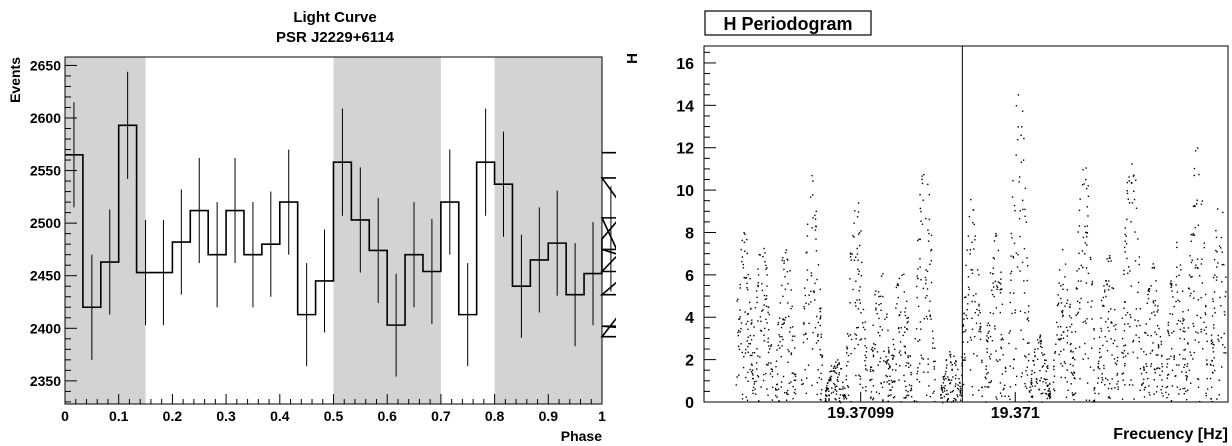 The width and height of the screenshot is (1232, 446). What do you see at coordinates (45, 328) in the screenshot?
I see `y-tick-label: 2400` at bounding box center [45, 328].